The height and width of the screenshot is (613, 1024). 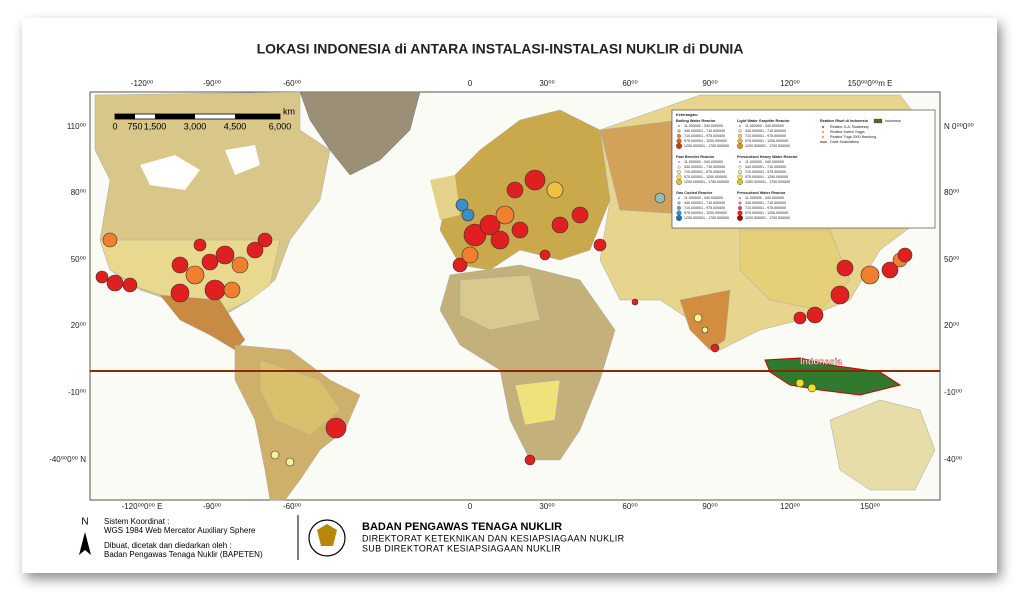 I want to click on grid-label-top: 60⁰⁰, so click(x=629, y=83).